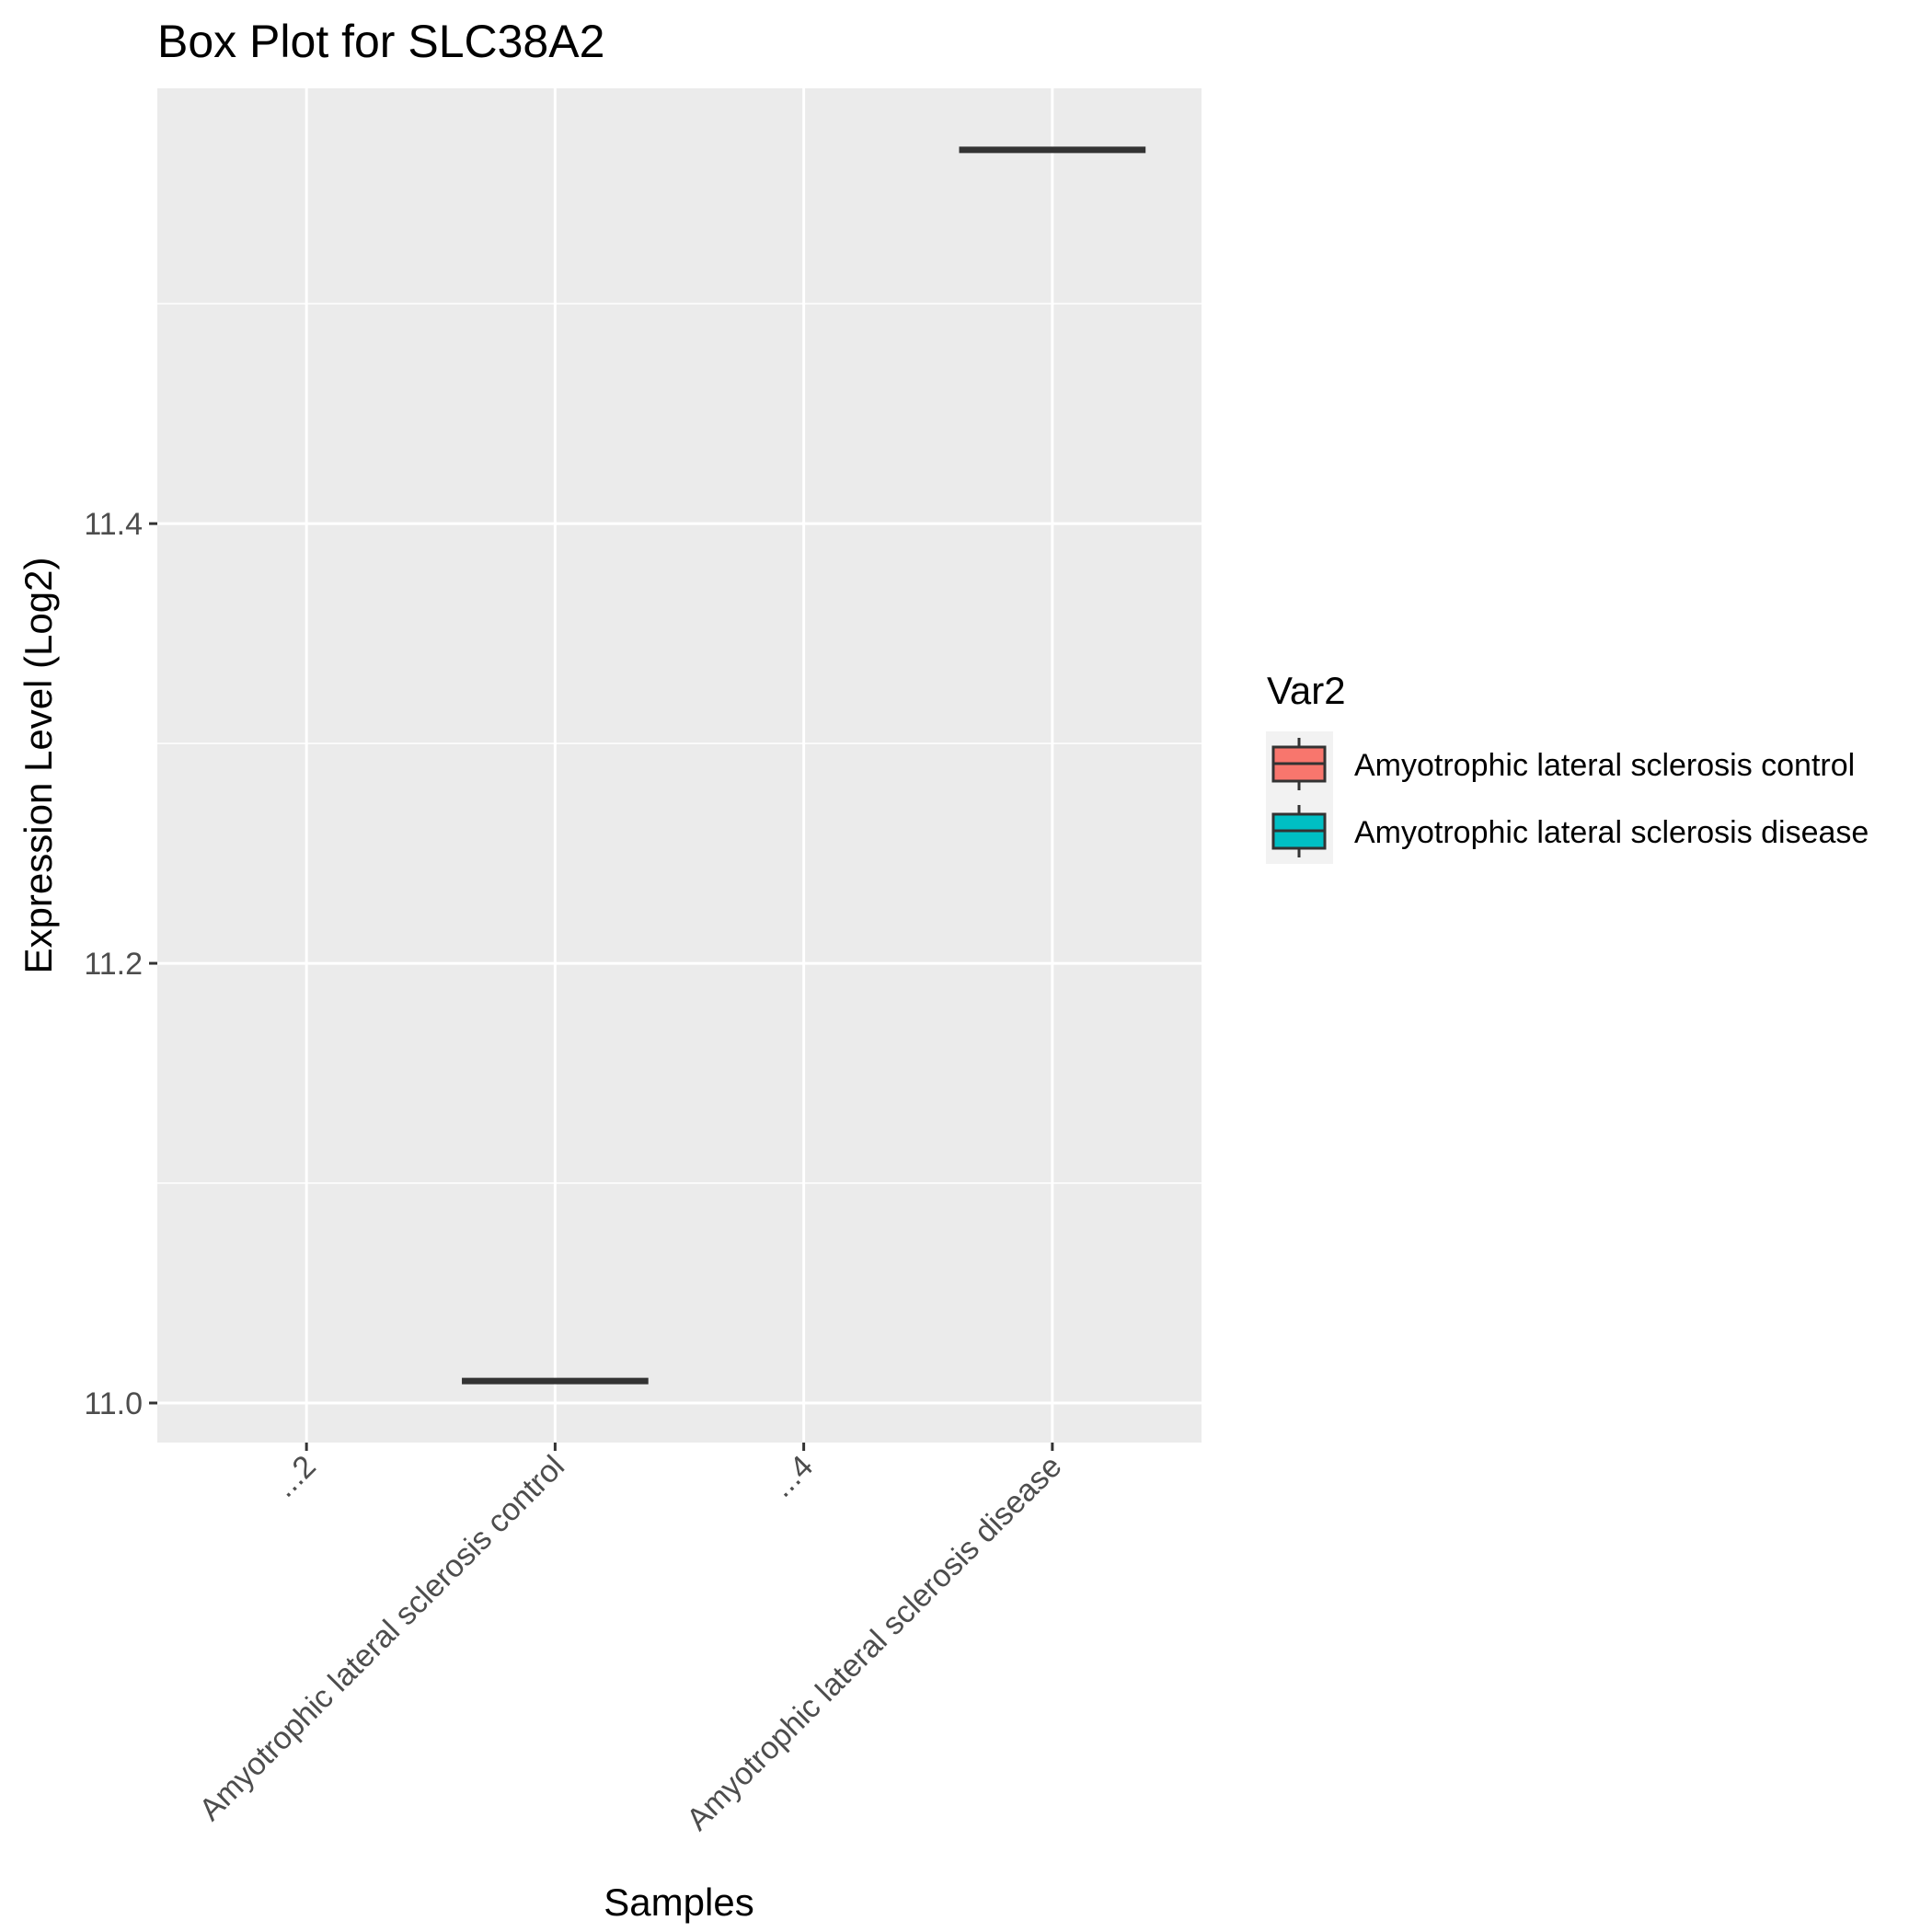 Image resolution: width=1932 pixels, height=1932 pixels. What do you see at coordinates (1604, 765) in the screenshot?
I see `legend-label-control: Amyotrophic lateral sclerosis control` at bounding box center [1604, 765].